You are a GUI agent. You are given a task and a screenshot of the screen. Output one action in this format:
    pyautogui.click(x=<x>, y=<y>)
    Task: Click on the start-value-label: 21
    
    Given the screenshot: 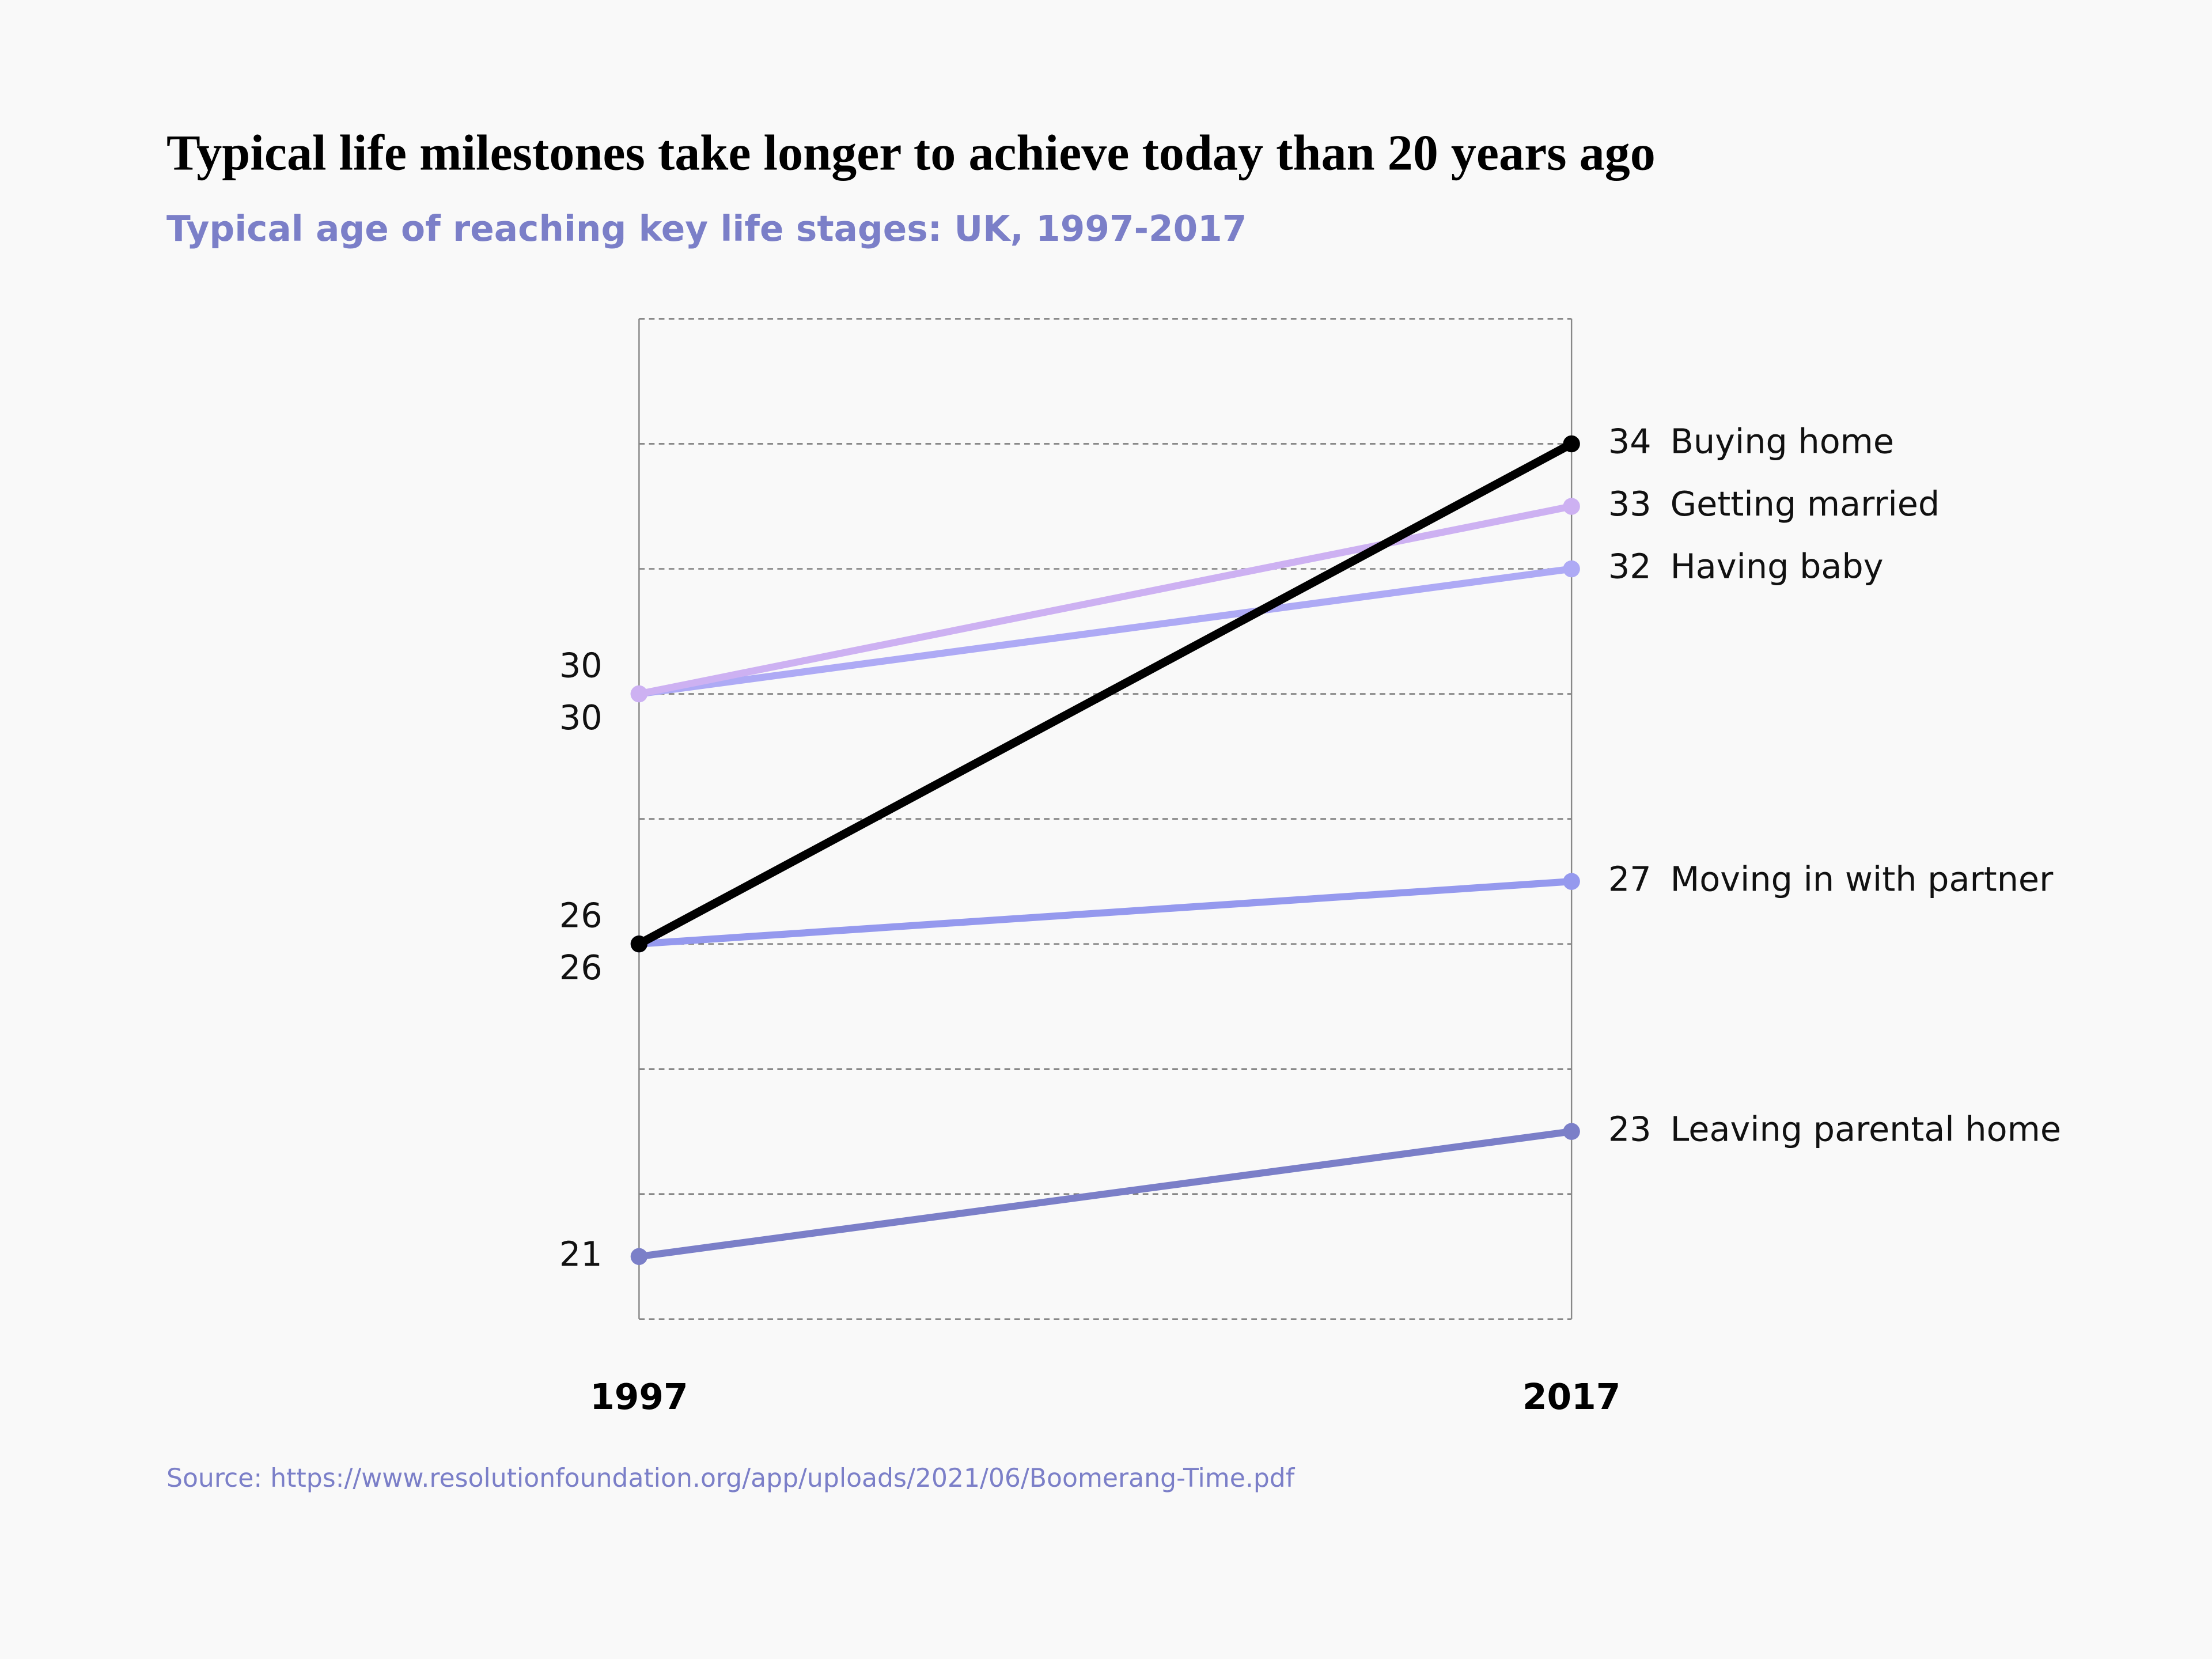 What is the action you would take?
    pyautogui.click(x=581, y=1254)
    